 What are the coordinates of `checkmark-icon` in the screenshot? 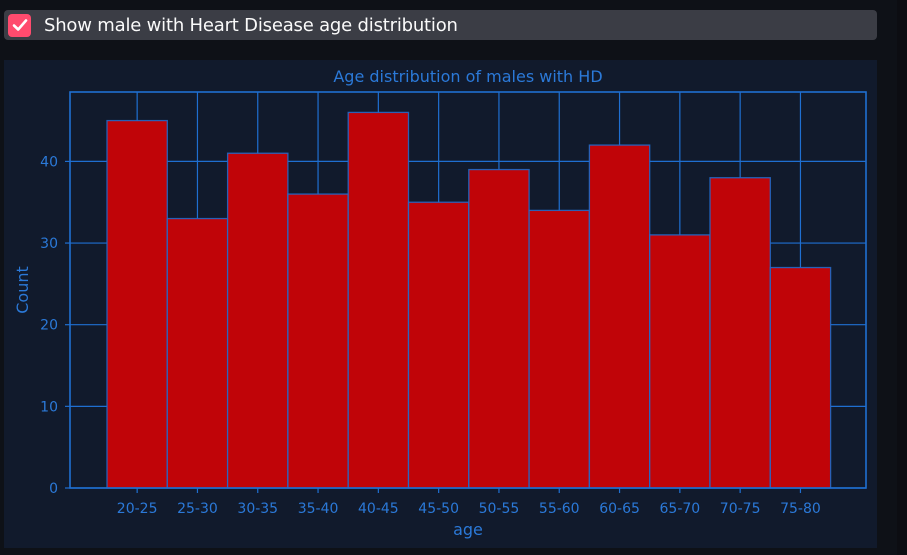 It's located at (19, 25).